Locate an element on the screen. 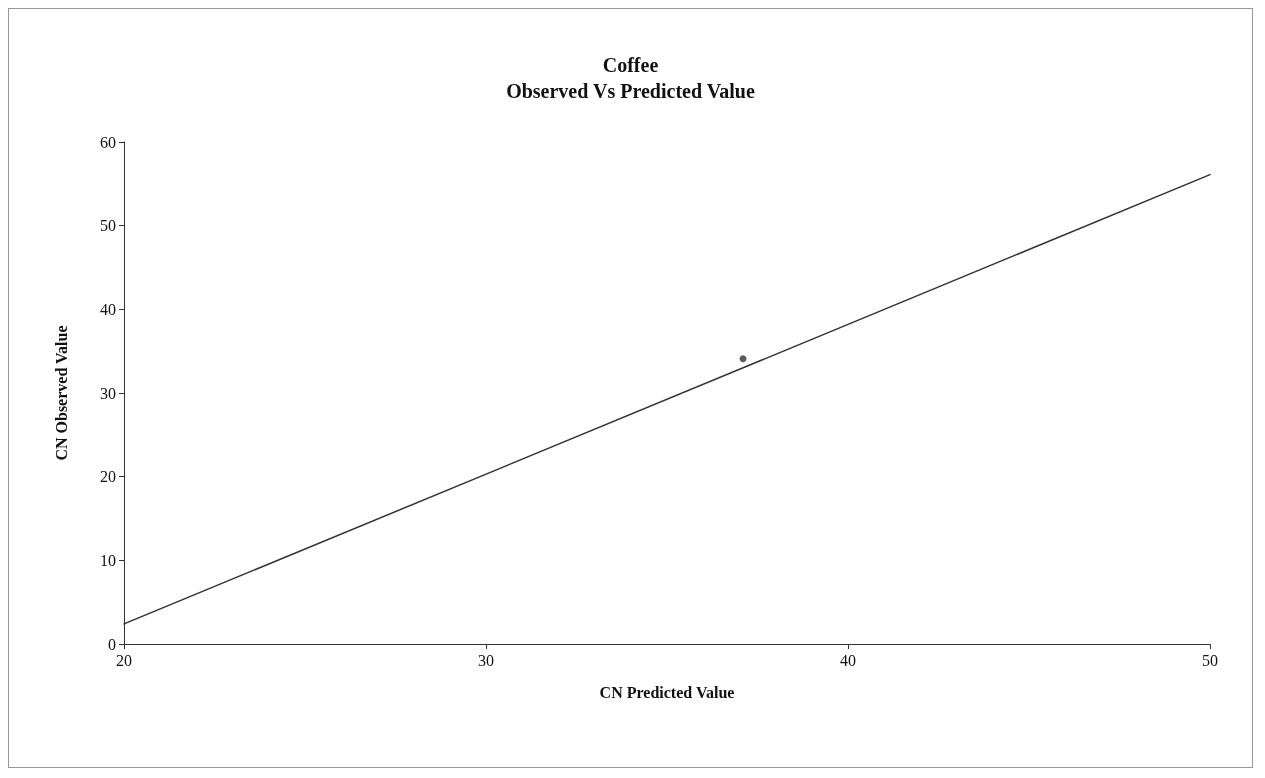 Image resolution: width=1265 pixels, height=778 pixels. y-tick-label: 0 is located at coordinates (112, 644).